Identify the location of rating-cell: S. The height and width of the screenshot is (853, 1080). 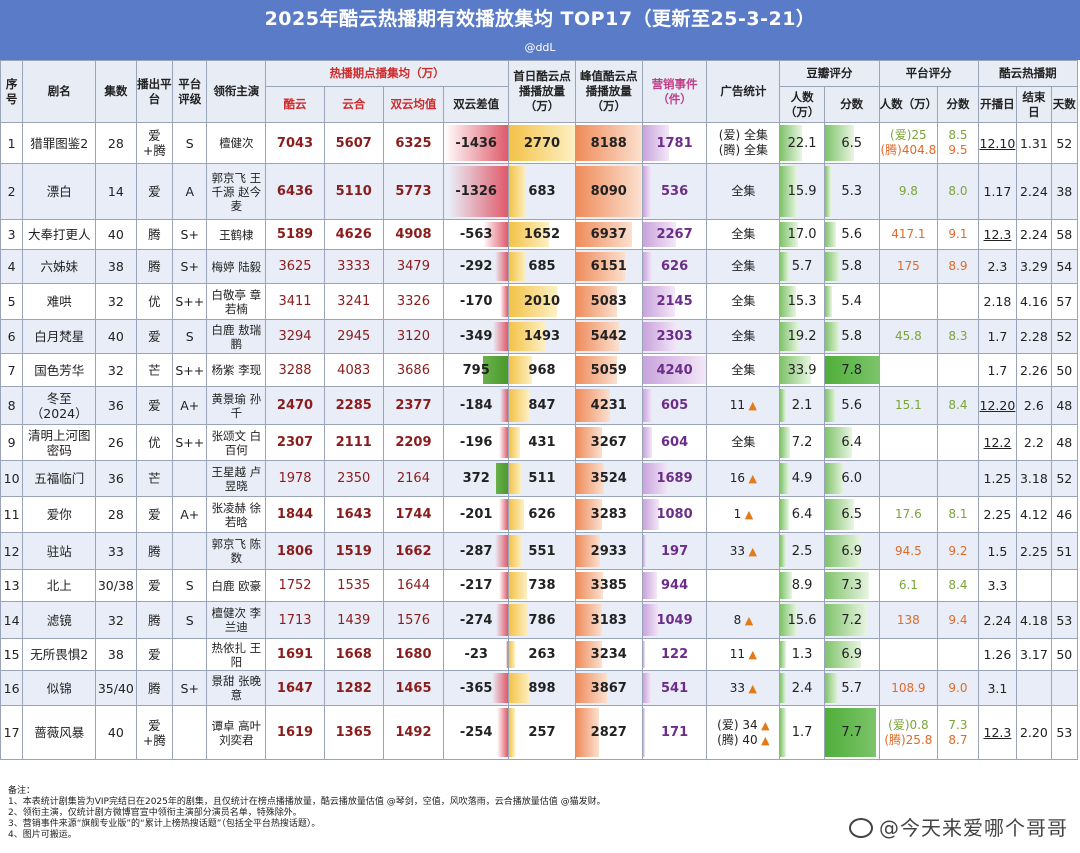
(190, 143).